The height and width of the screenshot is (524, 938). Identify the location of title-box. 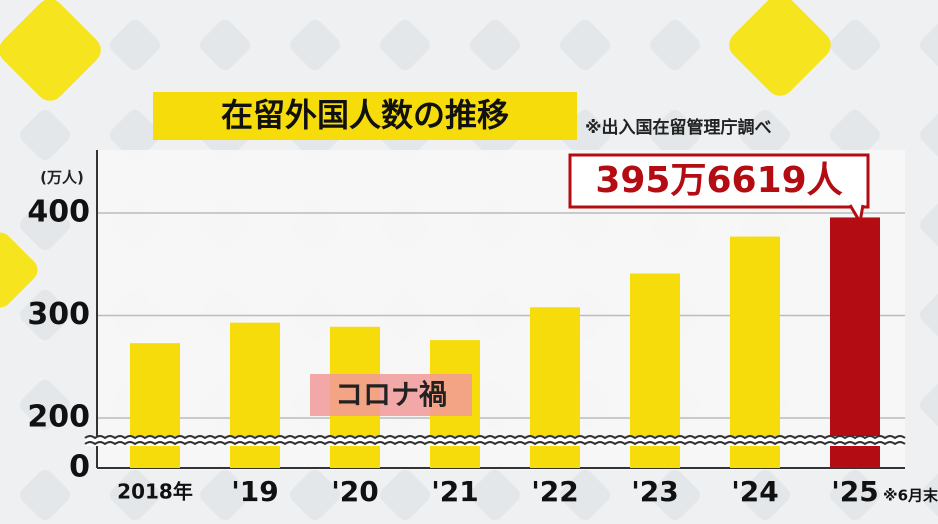
(365, 116).